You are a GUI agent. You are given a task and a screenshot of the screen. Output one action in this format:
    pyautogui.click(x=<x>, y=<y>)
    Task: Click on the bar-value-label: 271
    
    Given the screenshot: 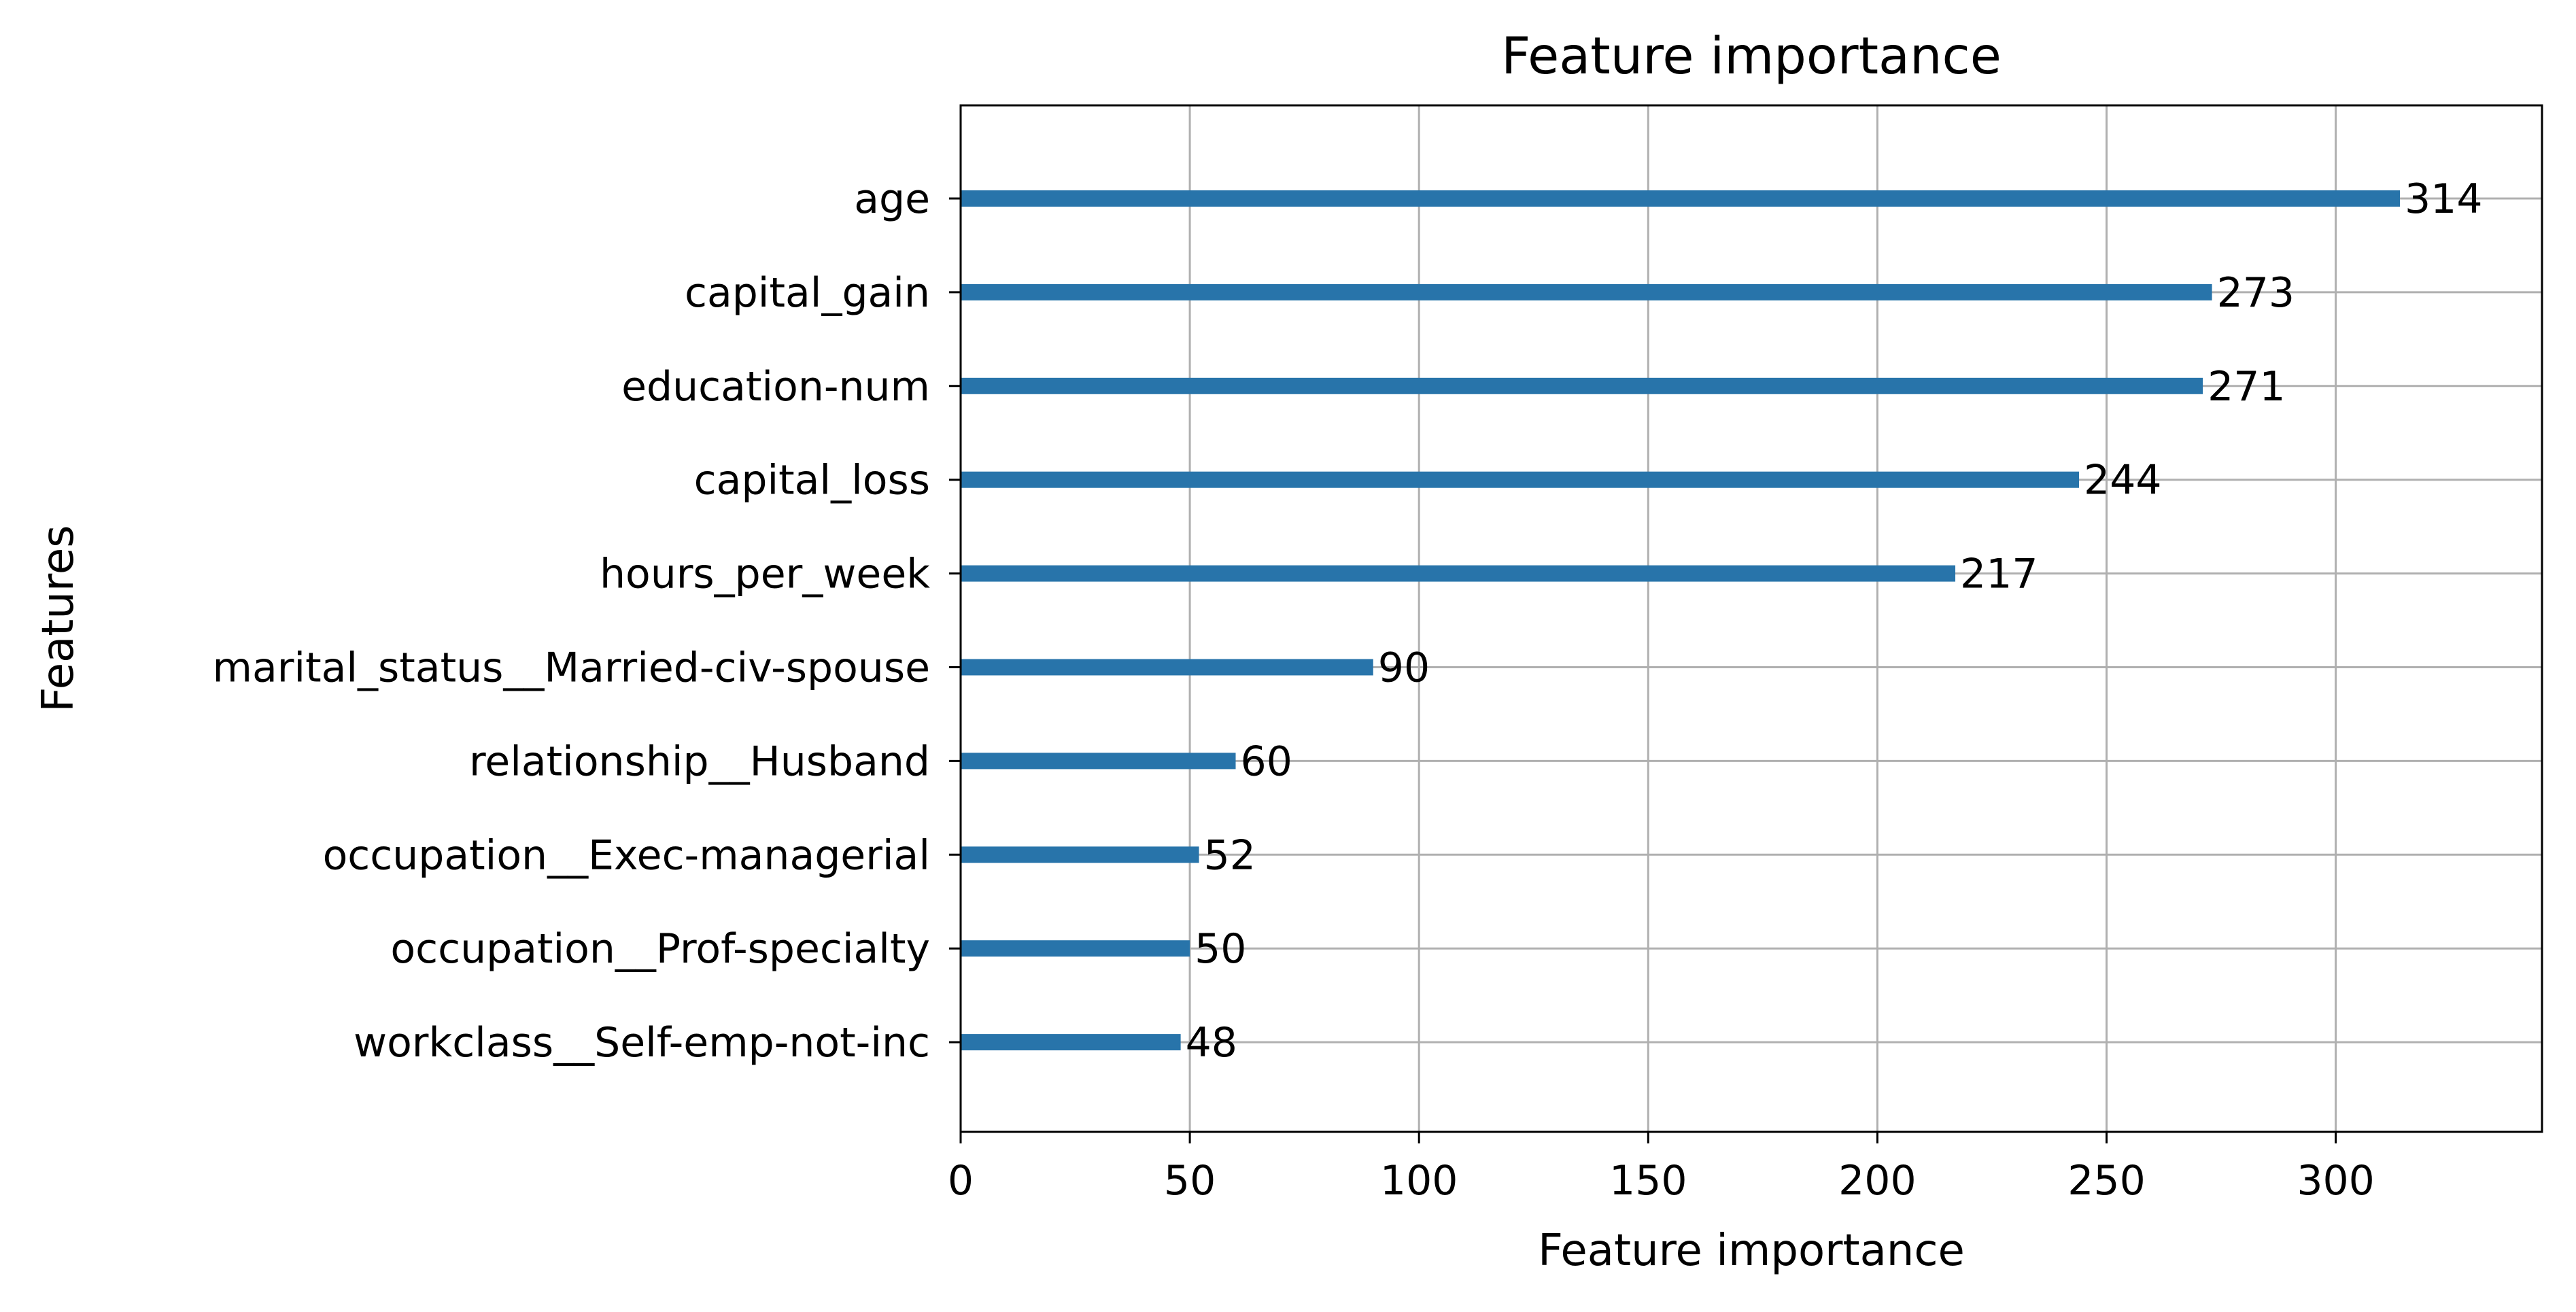 What is the action you would take?
    pyautogui.click(x=2247, y=387)
    